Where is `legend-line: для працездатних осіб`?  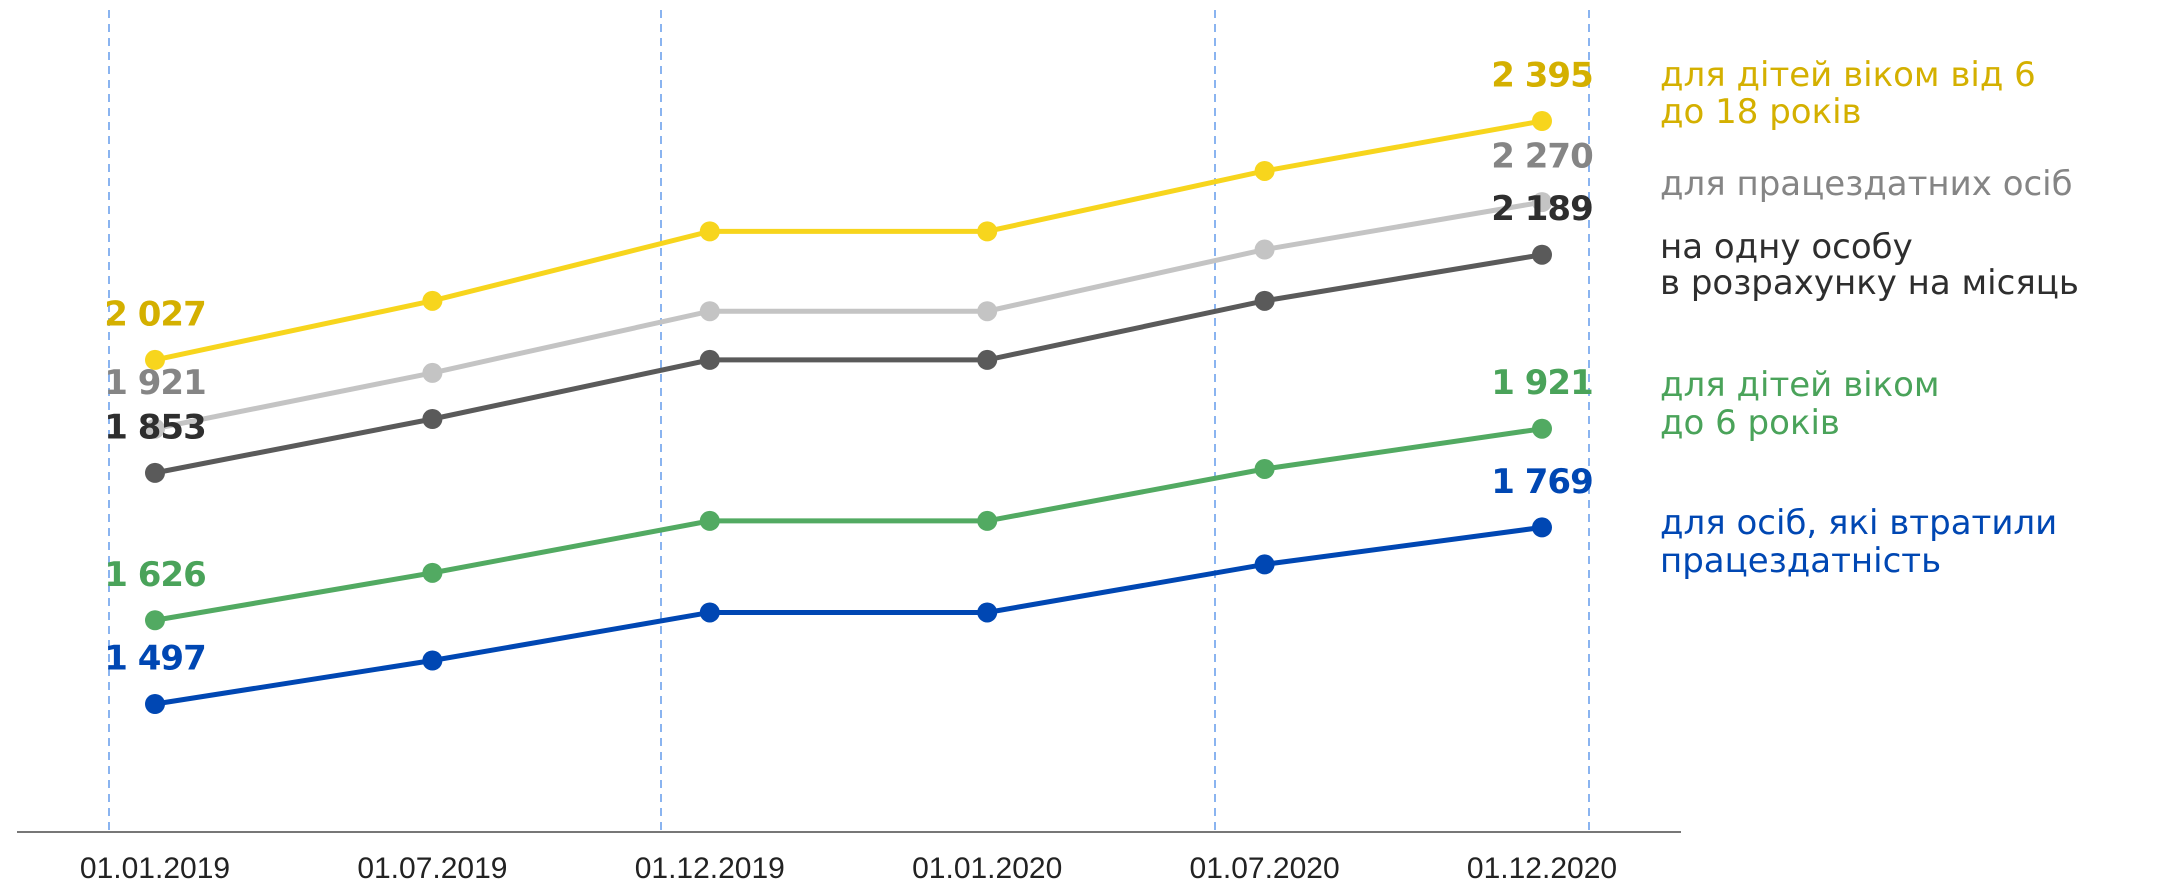 legend-line: для працездатних осіб is located at coordinates (1866, 184).